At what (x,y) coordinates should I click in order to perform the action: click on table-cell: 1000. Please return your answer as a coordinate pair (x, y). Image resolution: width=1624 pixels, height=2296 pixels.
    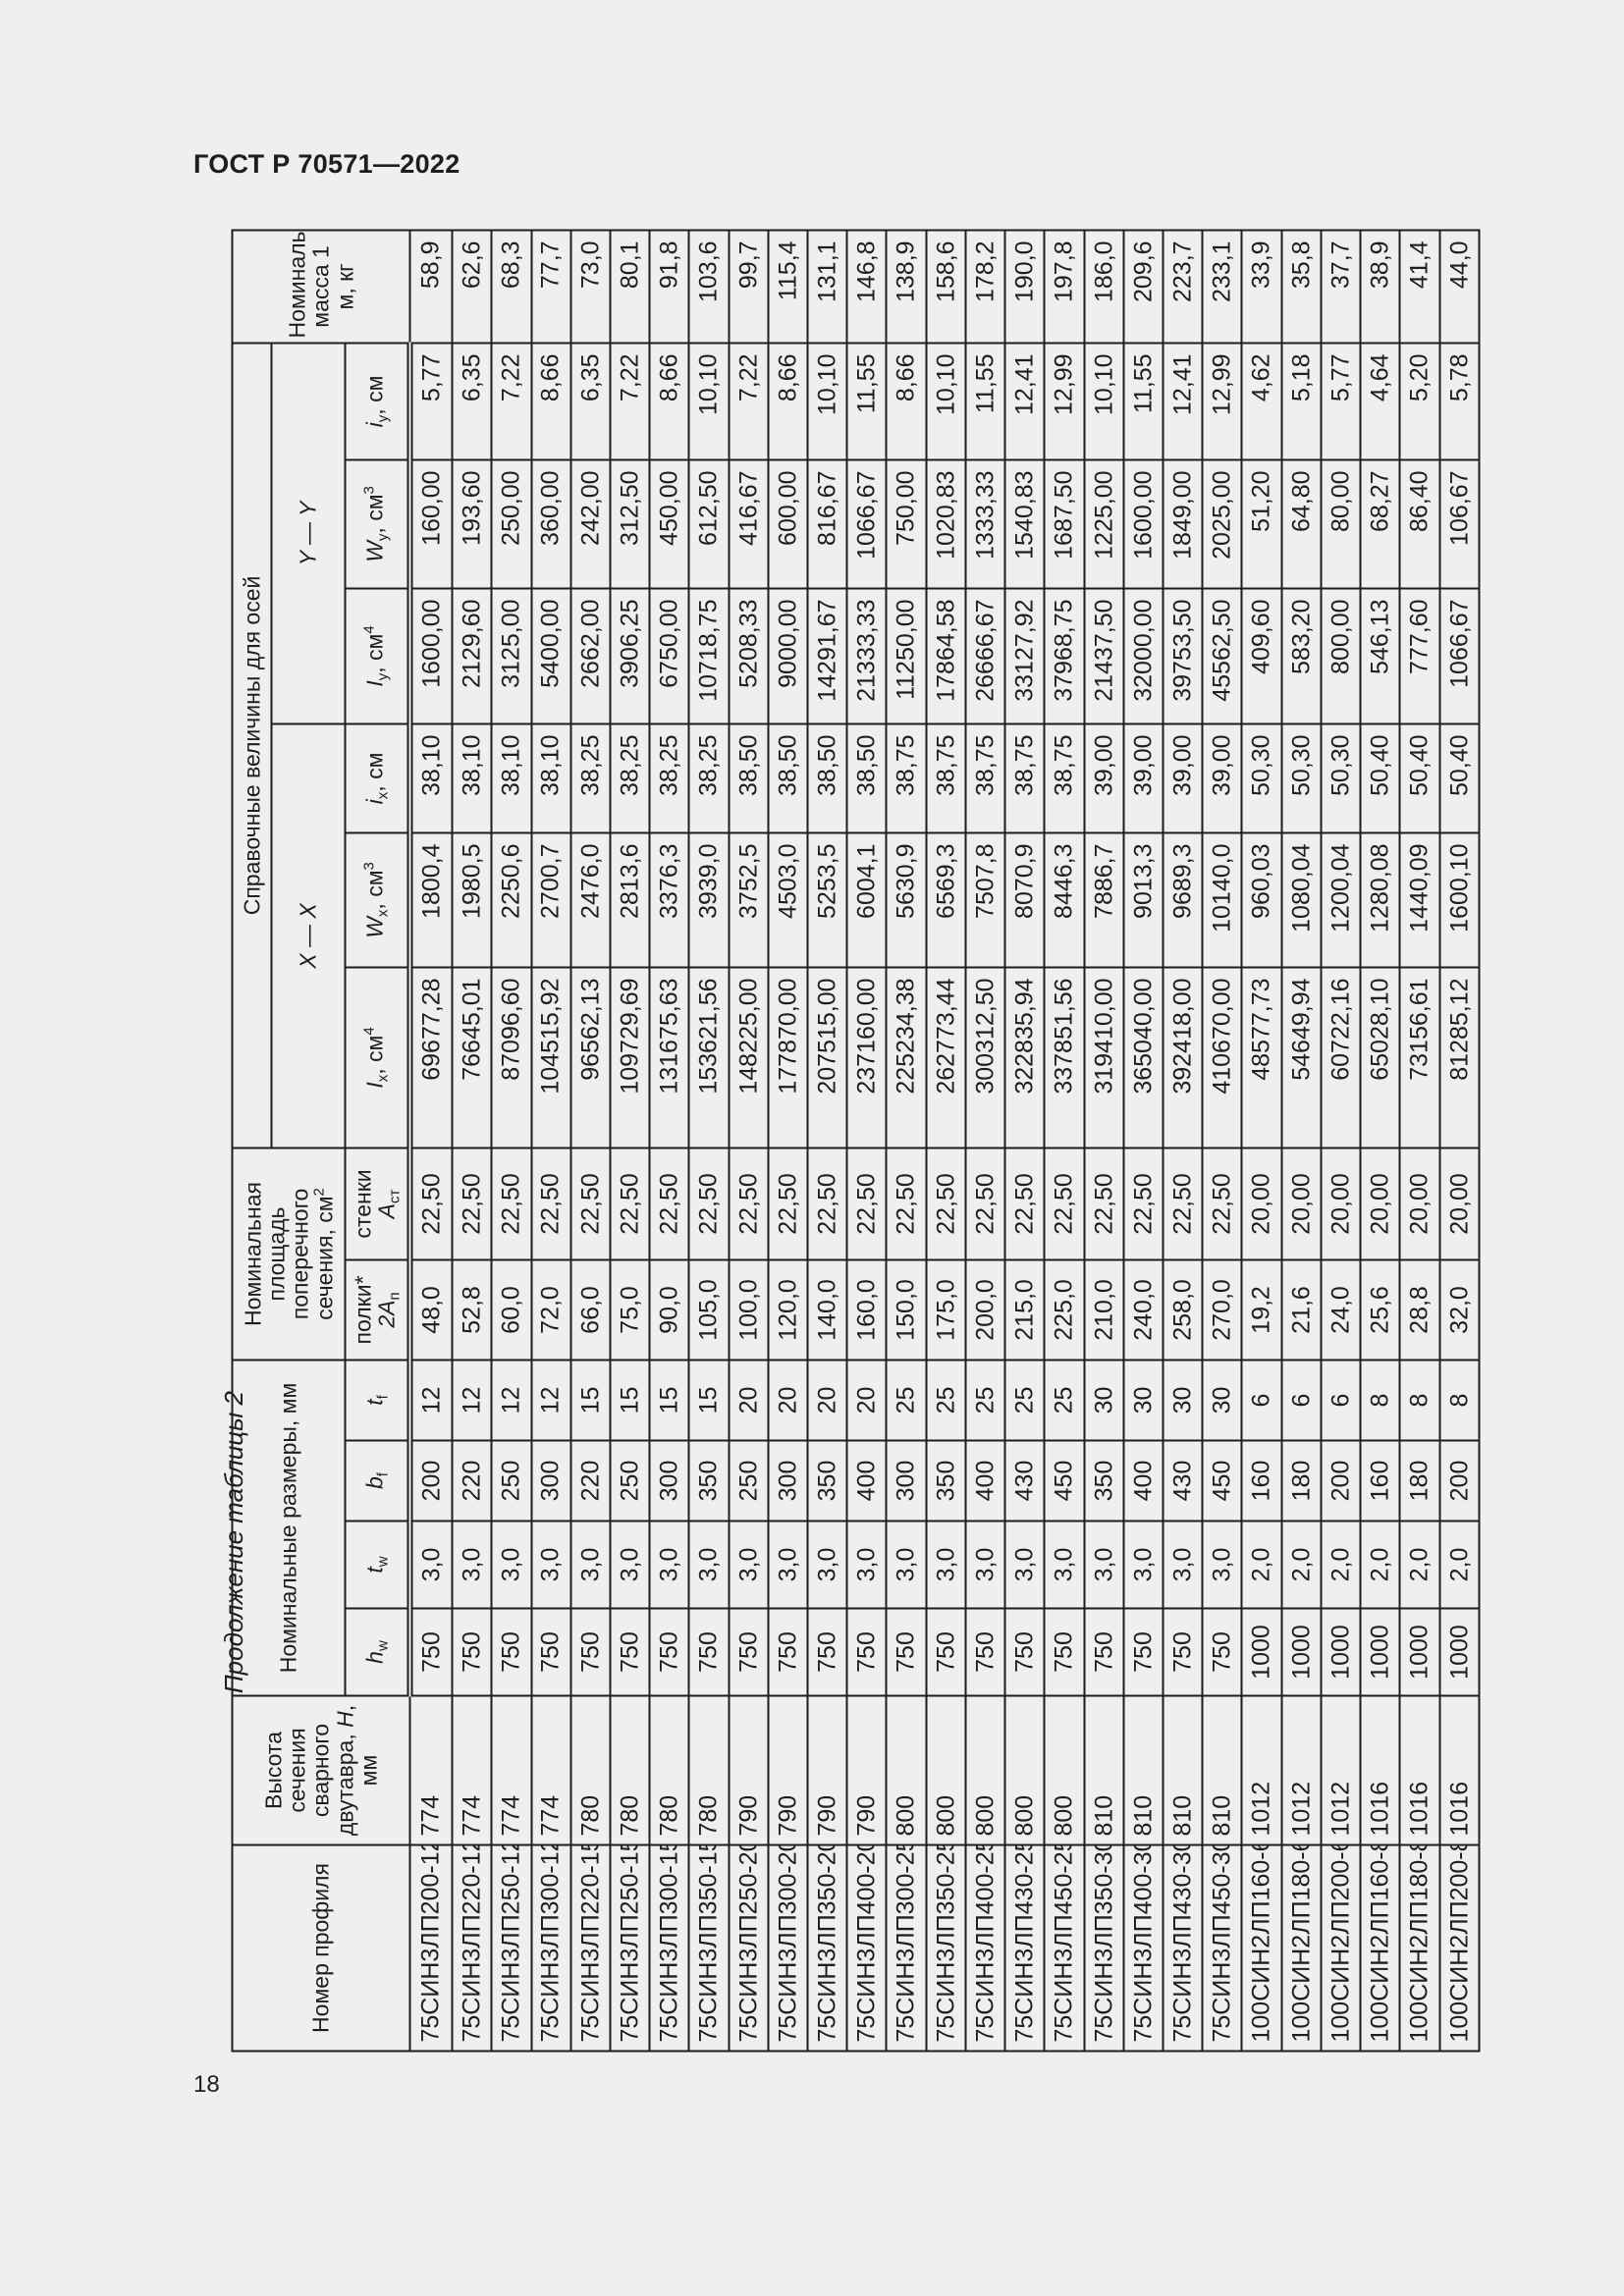
    Looking at the image, I should click on (1341, 1652).